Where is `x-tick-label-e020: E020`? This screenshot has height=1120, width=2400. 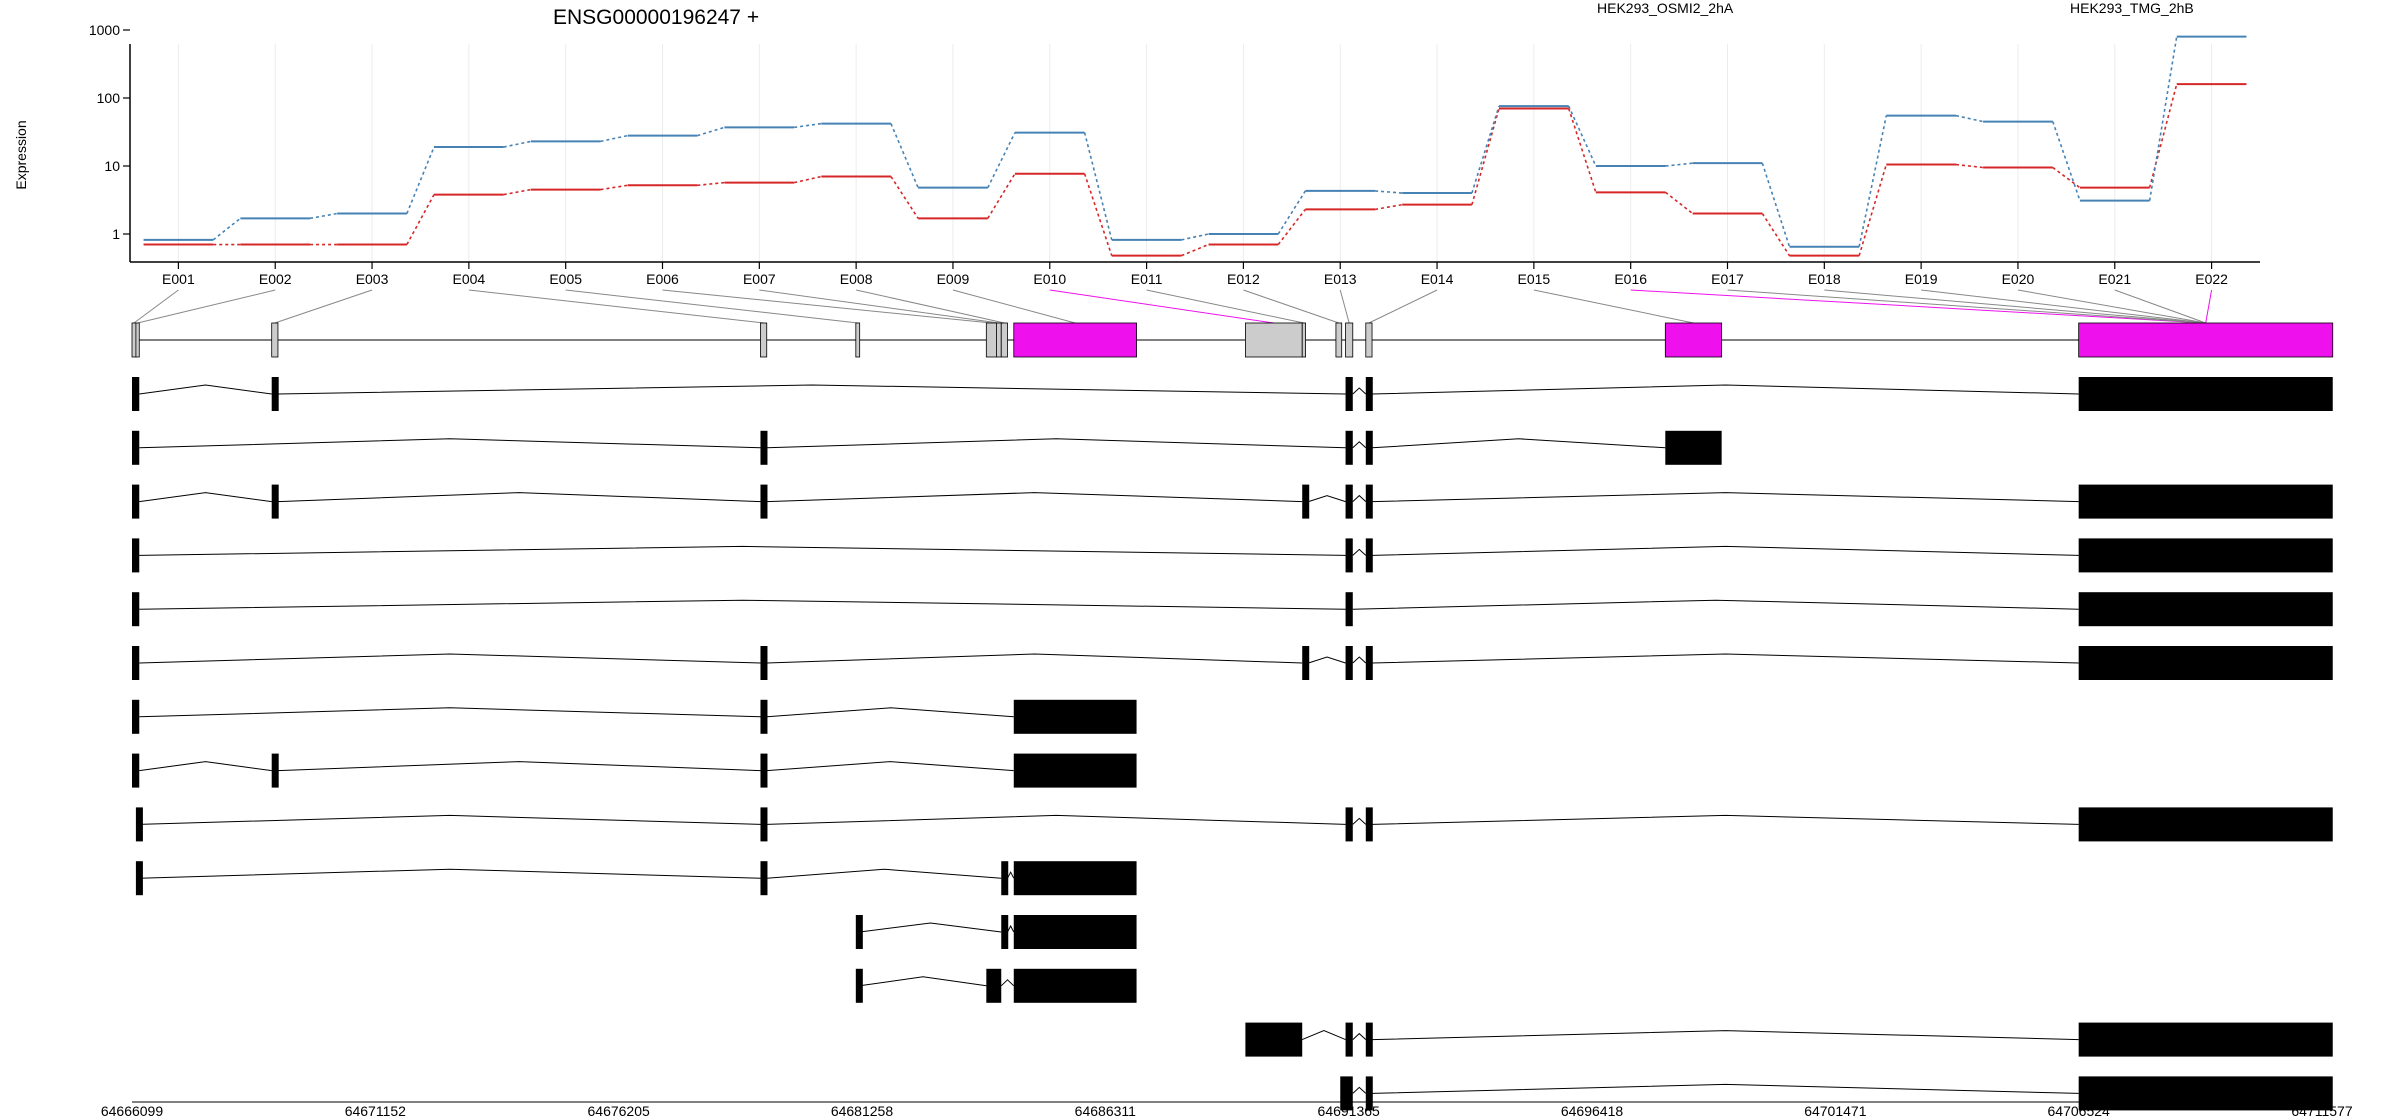
x-tick-label-e020: E020 is located at coordinates (2018, 279).